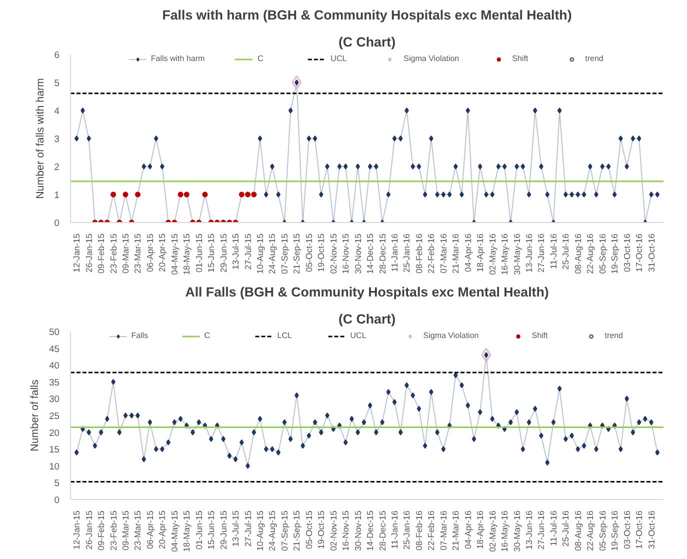  What do you see at coordinates (54, 466) in the screenshot?
I see `y-tick-label: 10` at bounding box center [54, 466].